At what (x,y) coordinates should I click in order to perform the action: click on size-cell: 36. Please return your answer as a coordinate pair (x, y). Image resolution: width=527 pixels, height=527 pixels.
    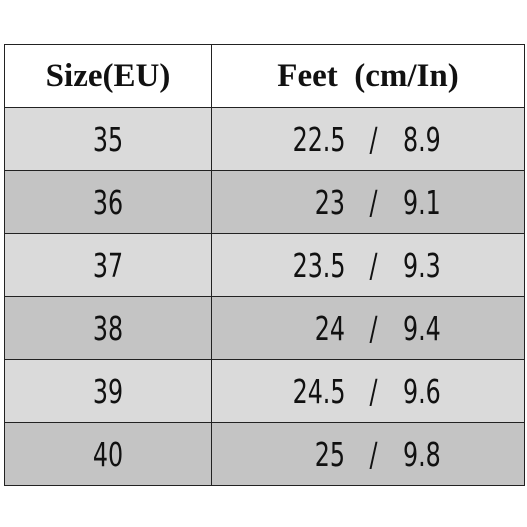
    Looking at the image, I should click on (108, 202).